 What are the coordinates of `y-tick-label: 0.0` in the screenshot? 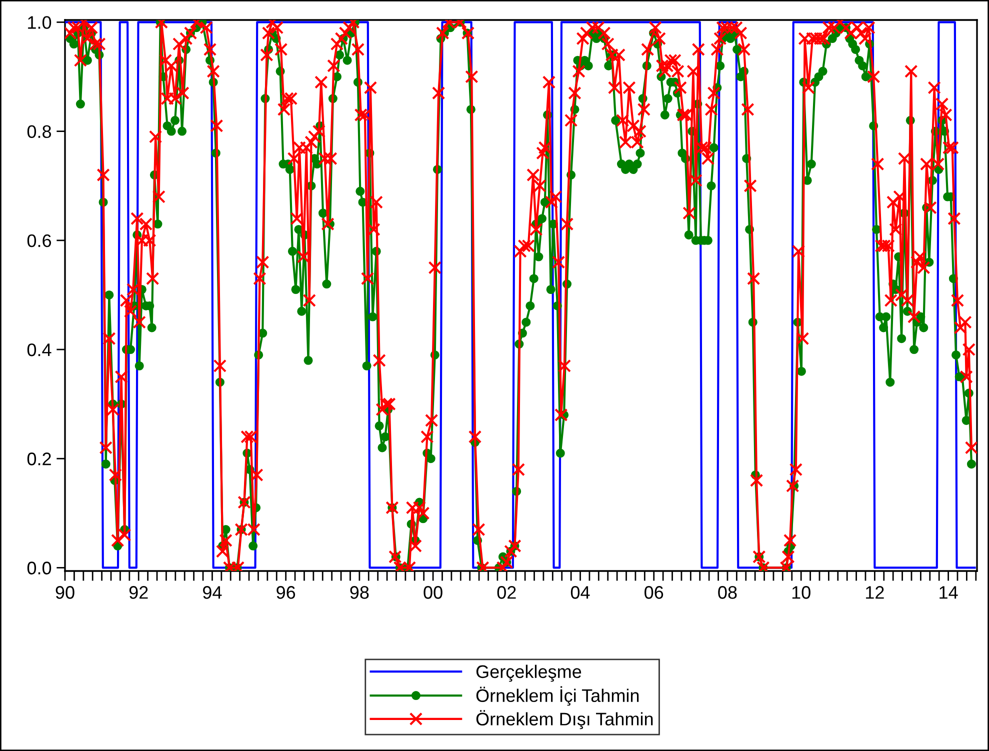 It's located at (39, 568).